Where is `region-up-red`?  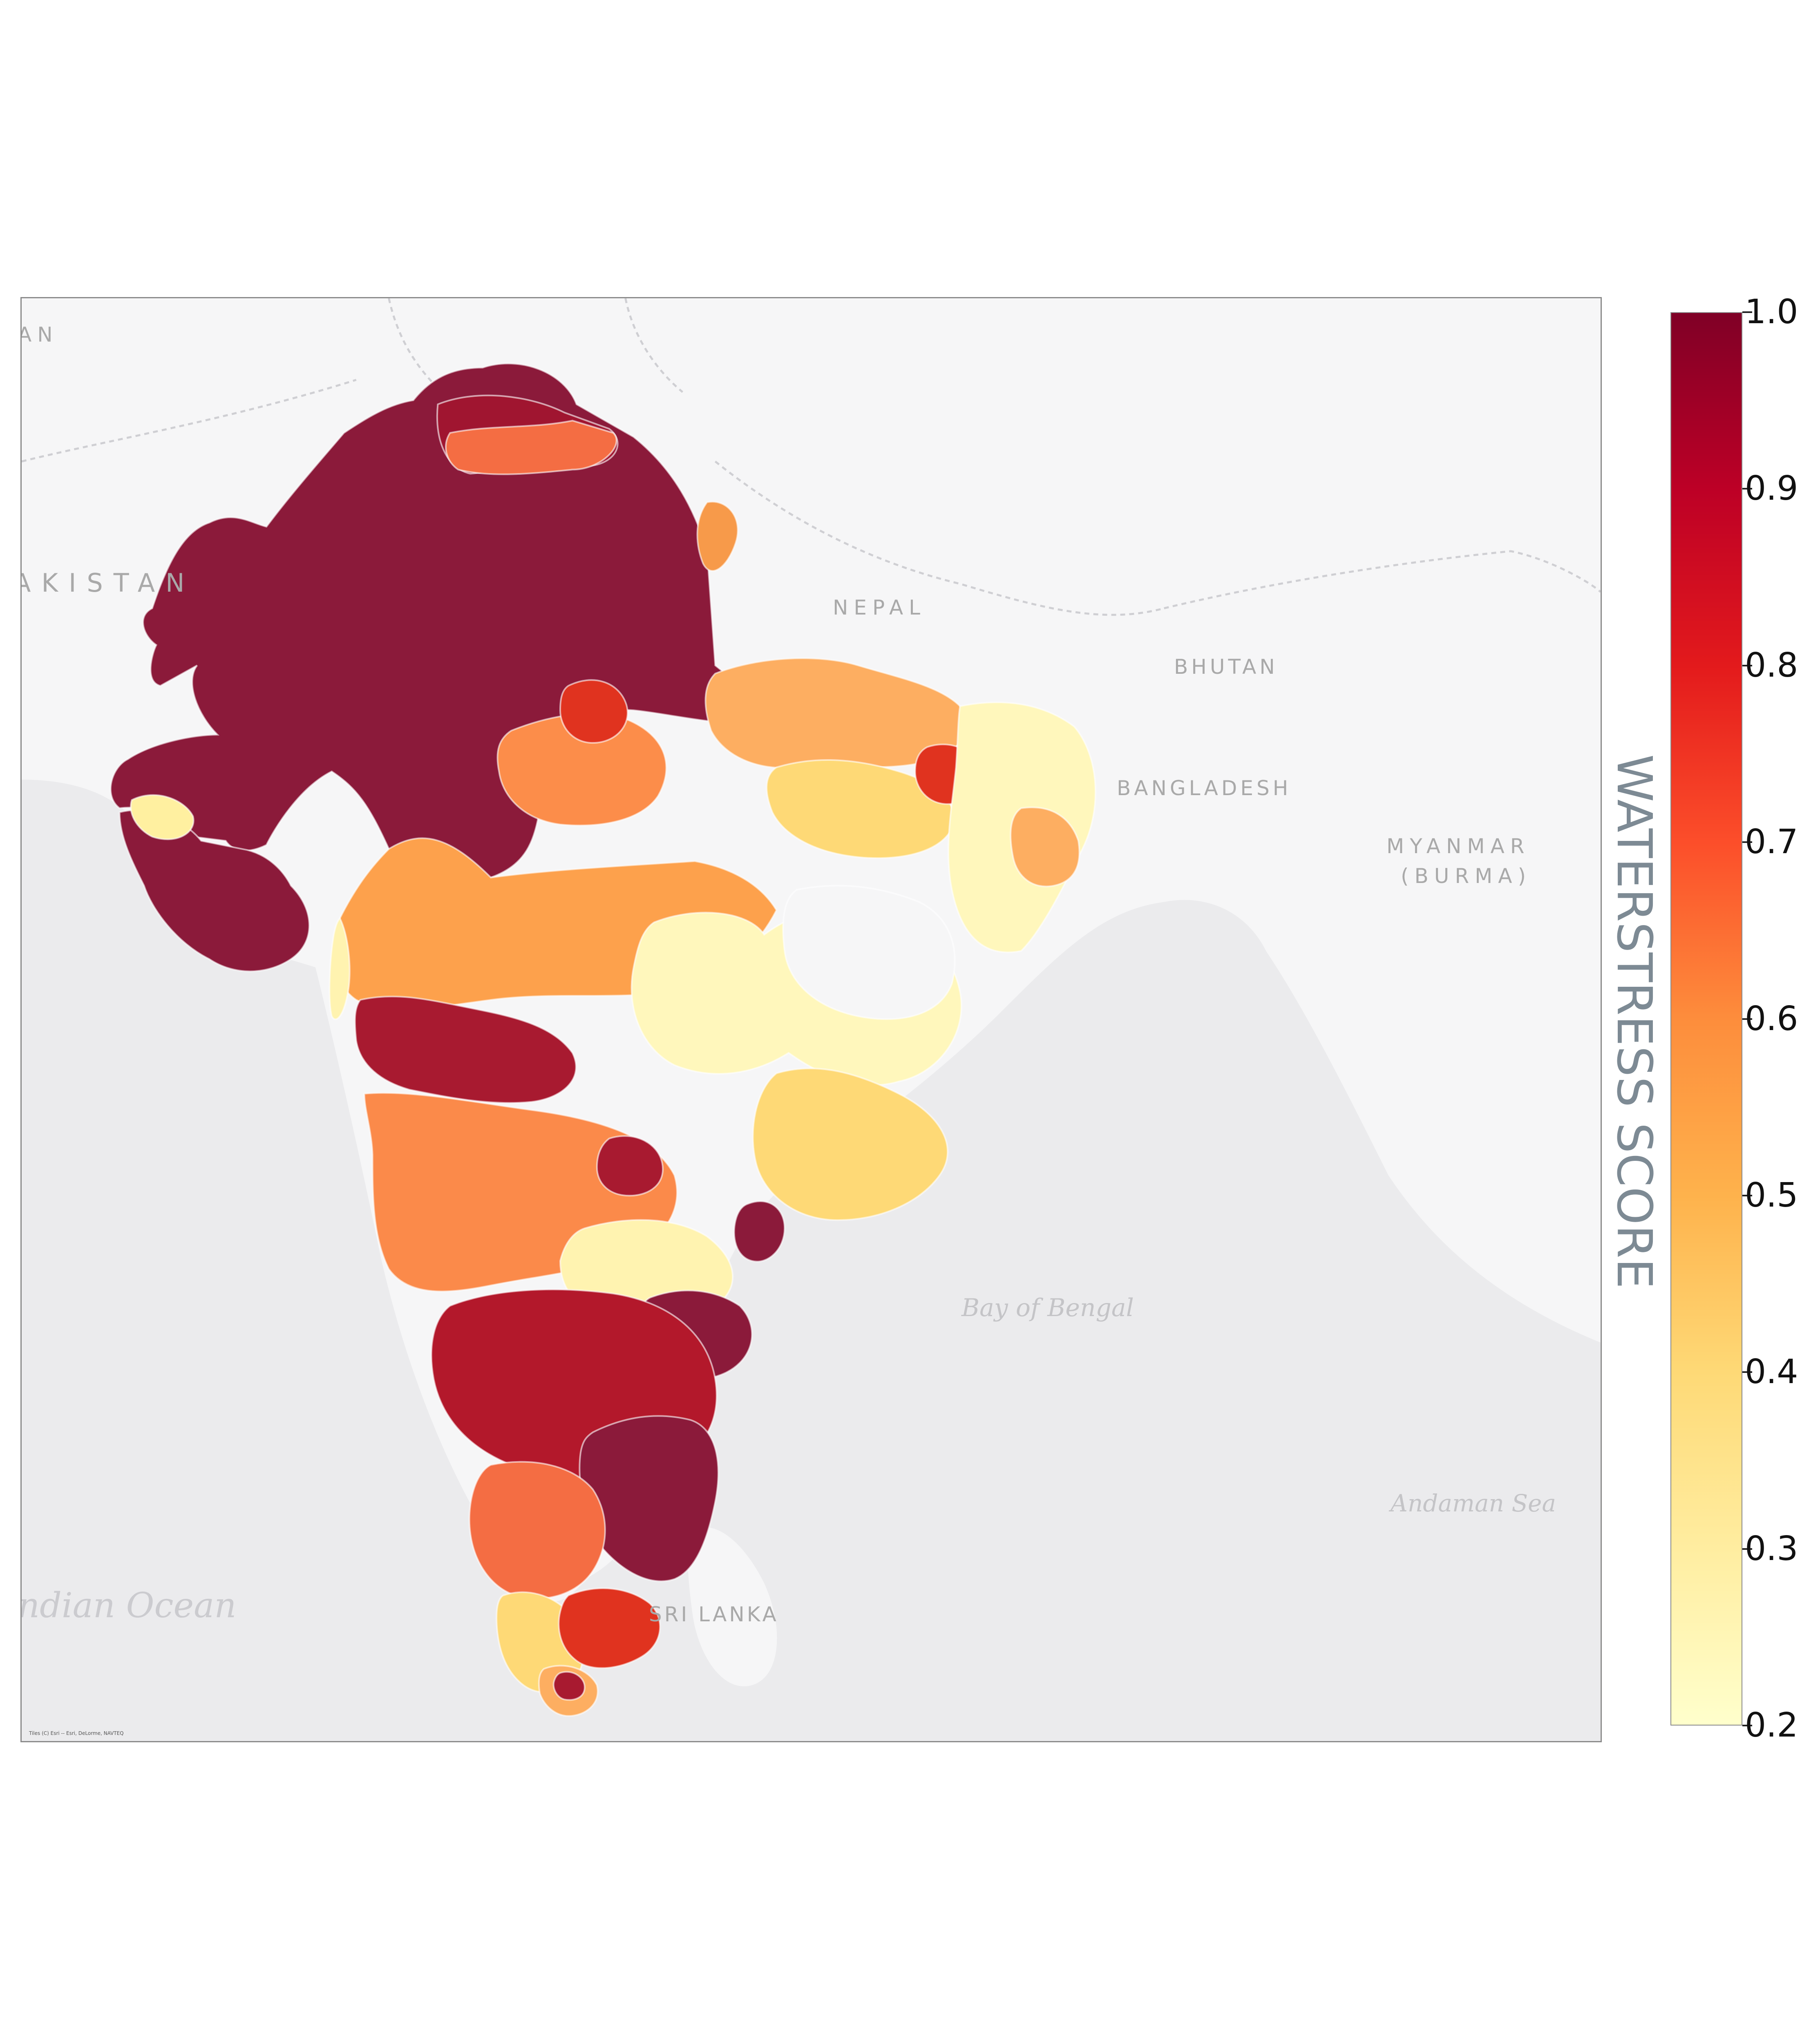 region-up-red is located at coordinates (593, 712).